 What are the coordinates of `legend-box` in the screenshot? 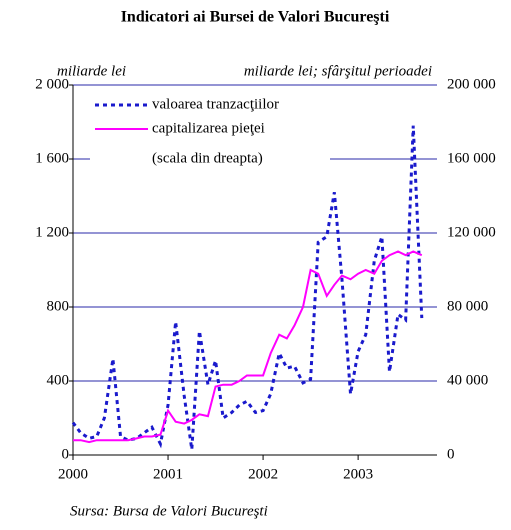 It's located at (210, 135).